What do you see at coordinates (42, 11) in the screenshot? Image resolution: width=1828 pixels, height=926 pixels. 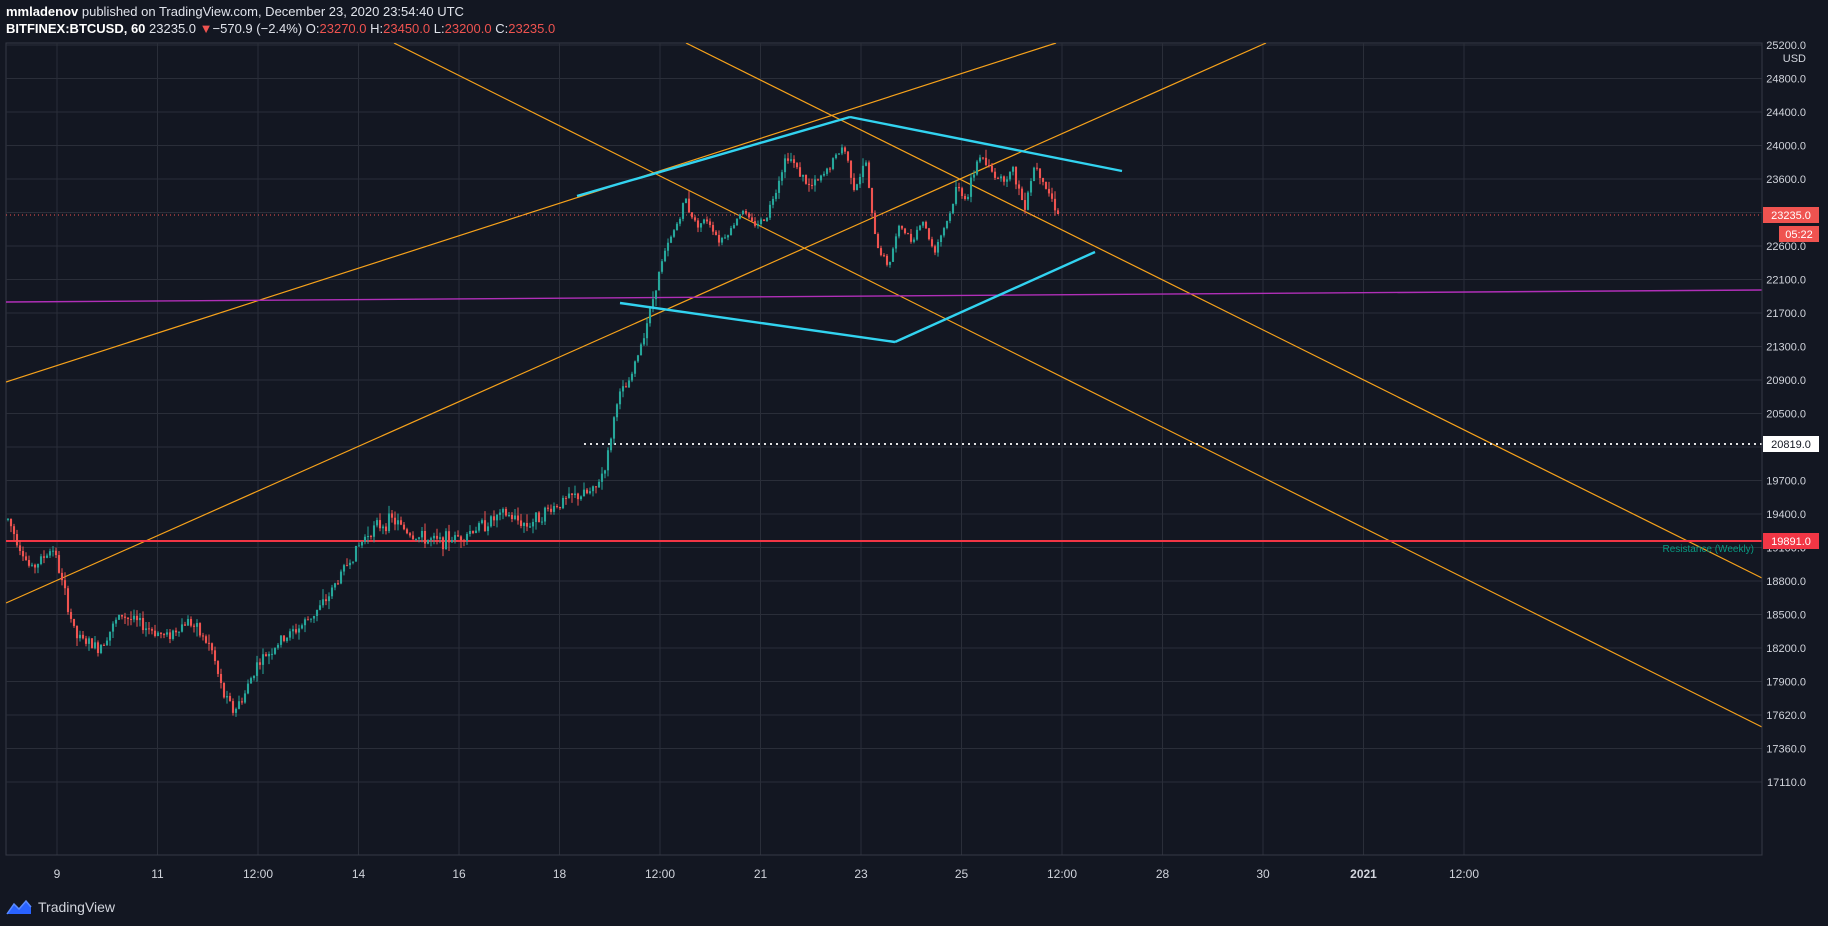 I see `author-name: mmladenov` at bounding box center [42, 11].